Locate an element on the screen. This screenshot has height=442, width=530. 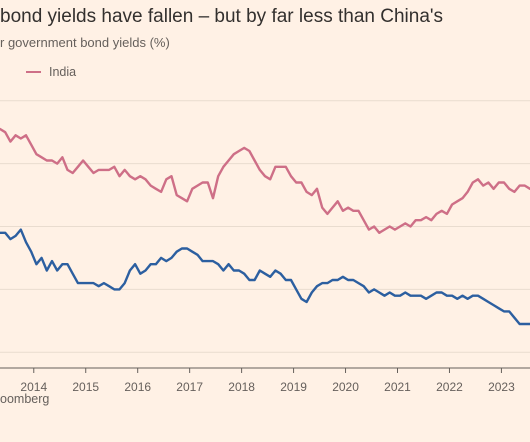
x-tick-label-2015: 2015 is located at coordinates (85, 387).